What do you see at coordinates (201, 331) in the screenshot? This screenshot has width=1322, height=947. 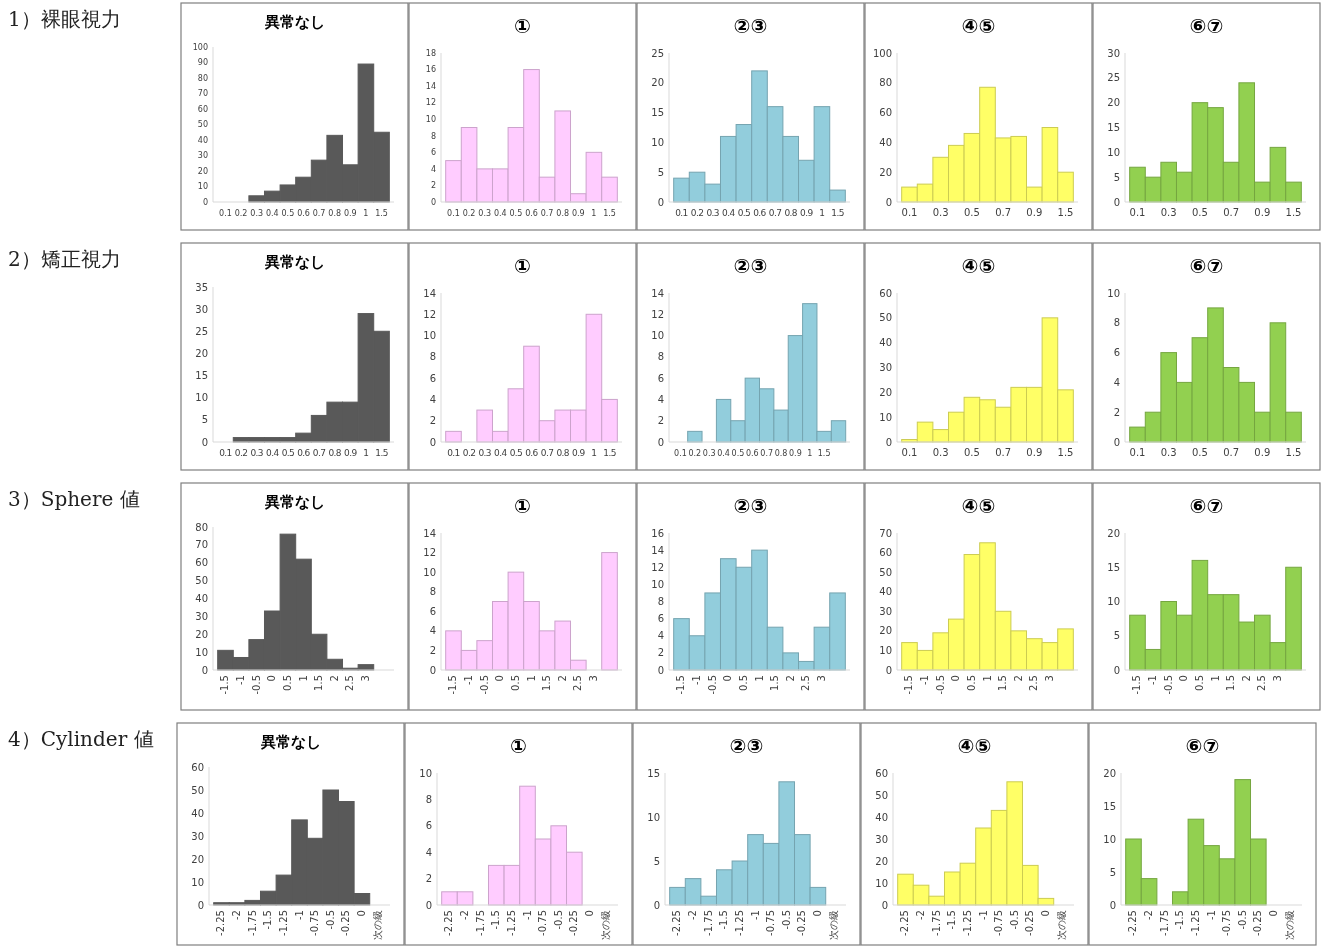 I see `y-tick-label: 25` at bounding box center [201, 331].